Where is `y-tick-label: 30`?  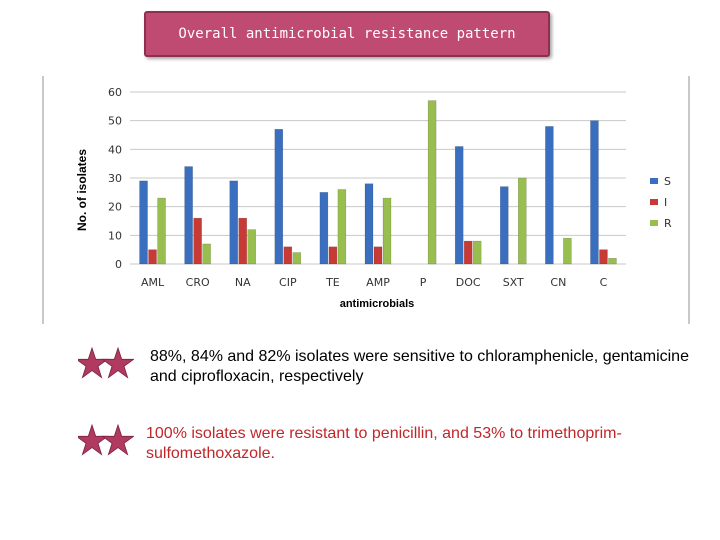
y-tick-label: 30 is located at coordinates (115, 178).